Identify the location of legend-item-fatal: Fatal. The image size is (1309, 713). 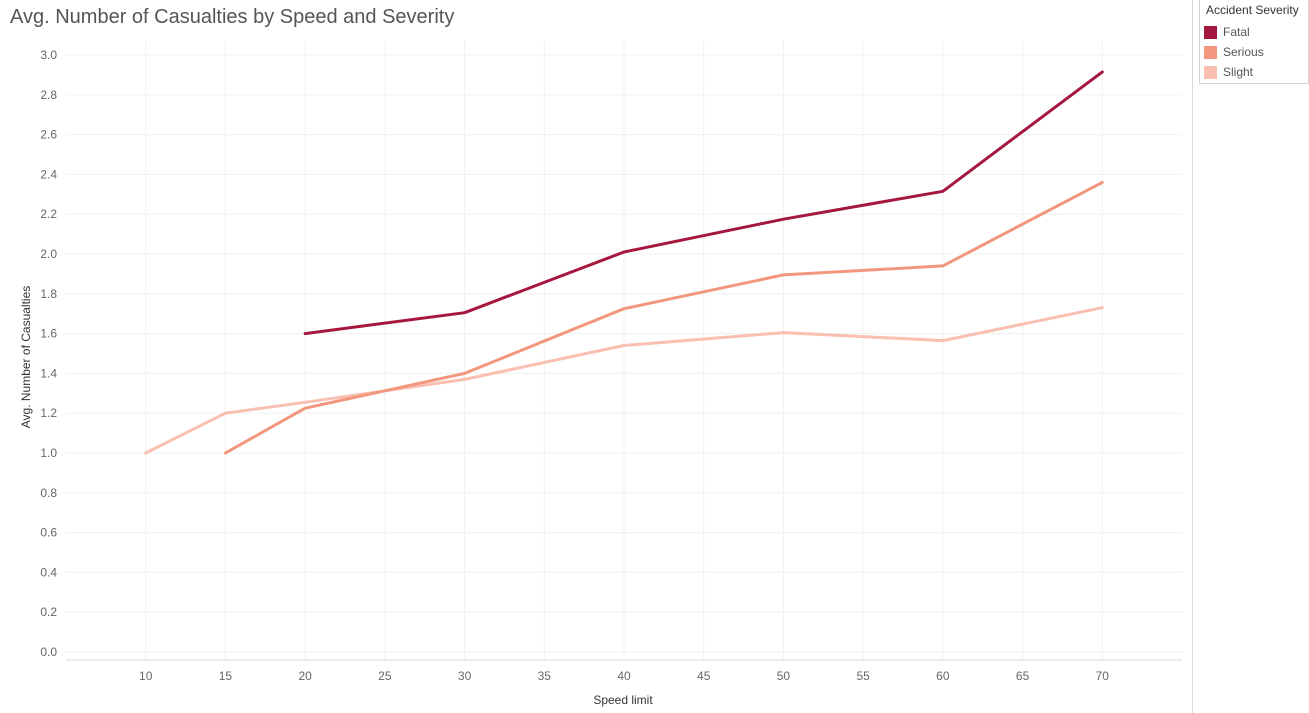
(1254, 32).